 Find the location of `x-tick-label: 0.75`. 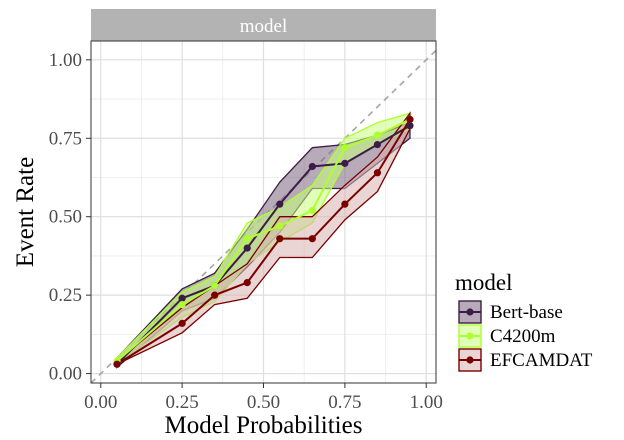

x-tick-label: 0.75 is located at coordinates (344, 402).